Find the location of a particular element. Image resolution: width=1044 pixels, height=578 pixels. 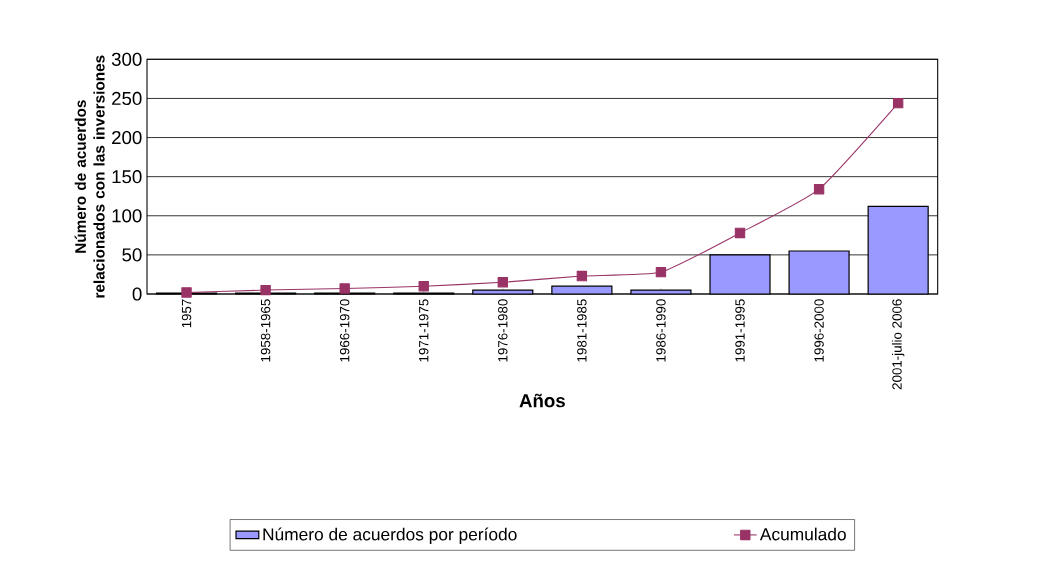

y-tick-label: 0 is located at coordinates (137, 294).